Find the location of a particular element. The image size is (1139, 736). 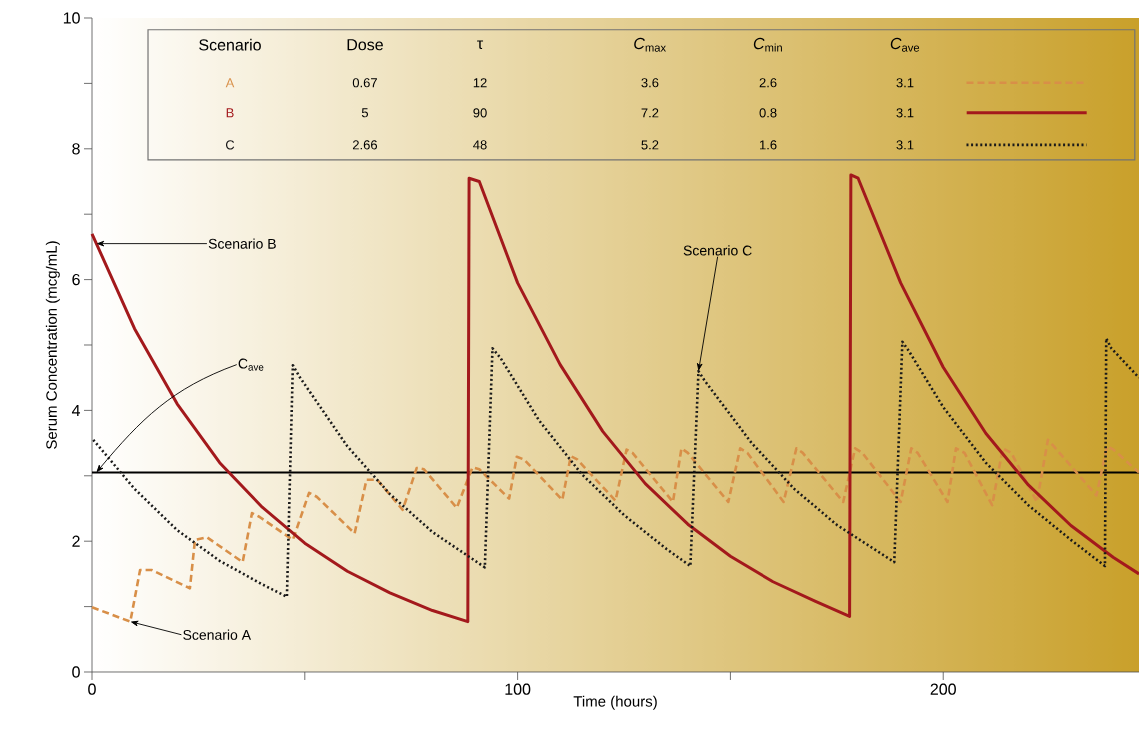

annotation: 7.2 is located at coordinates (650, 113).